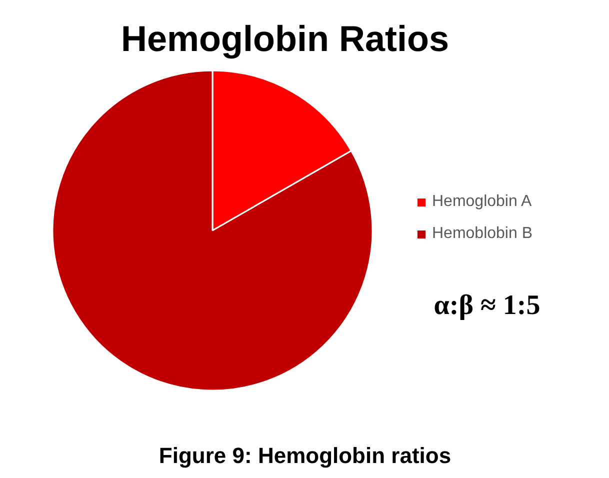  I want to click on text: α:β ≈ 1:5, so click(487, 305).